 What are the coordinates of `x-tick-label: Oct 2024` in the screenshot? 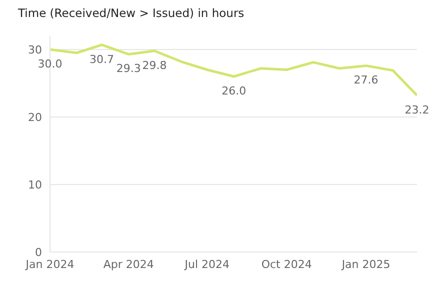 It's located at (286, 264).